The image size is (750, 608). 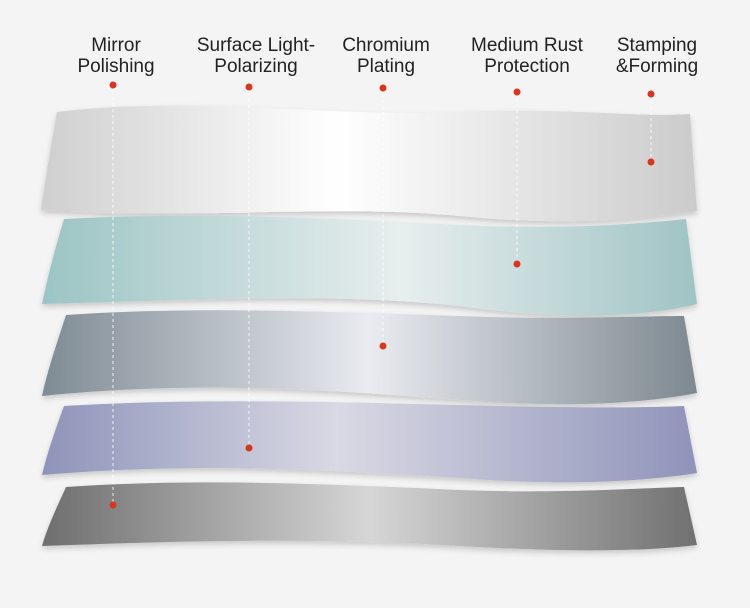 I want to click on dot-mirror-polishing-top, so click(x=113, y=85).